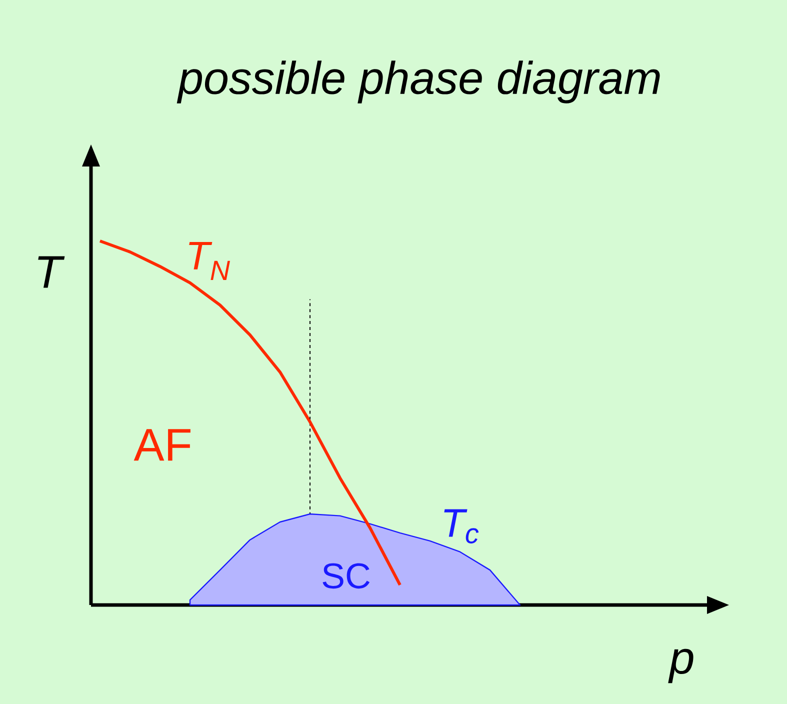 The height and width of the screenshot is (704, 787). What do you see at coordinates (162, 445) in the screenshot?
I see `annotation: AF` at bounding box center [162, 445].